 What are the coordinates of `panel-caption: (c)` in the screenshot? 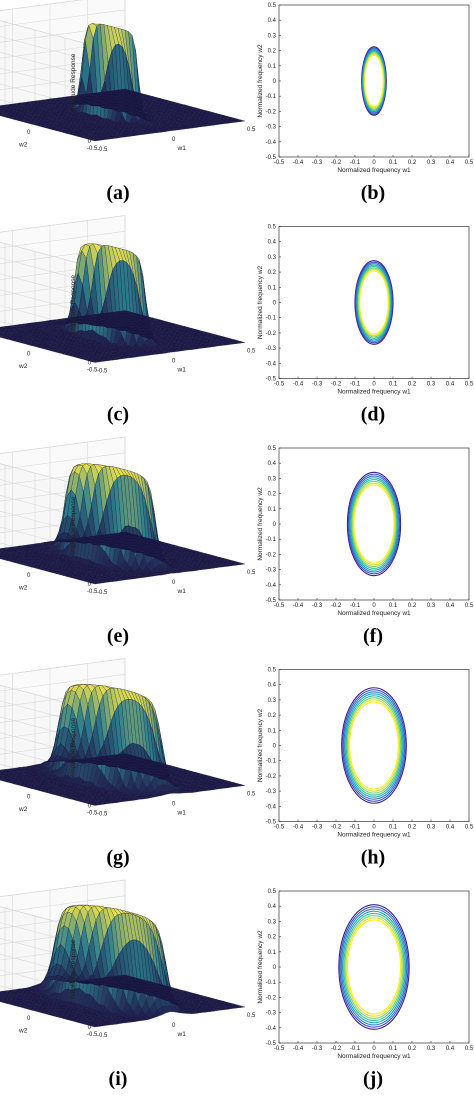 It's located at (118, 415).